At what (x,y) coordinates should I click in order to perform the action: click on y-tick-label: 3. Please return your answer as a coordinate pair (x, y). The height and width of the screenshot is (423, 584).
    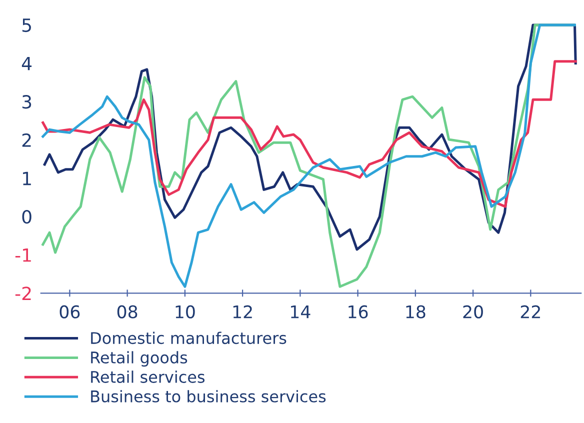
    Looking at the image, I should click on (27, 102).